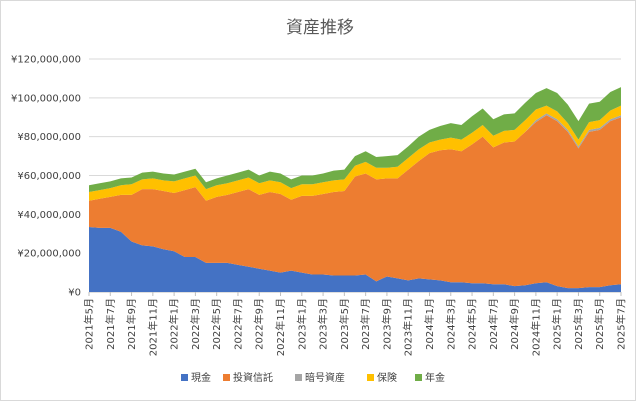 Image resolution: width=636 pixels, height=402 pixels. Describe the element at coordinates (49, 215) in the screenshot. I see `y-tick-label: ¥40,000,000` at that location.